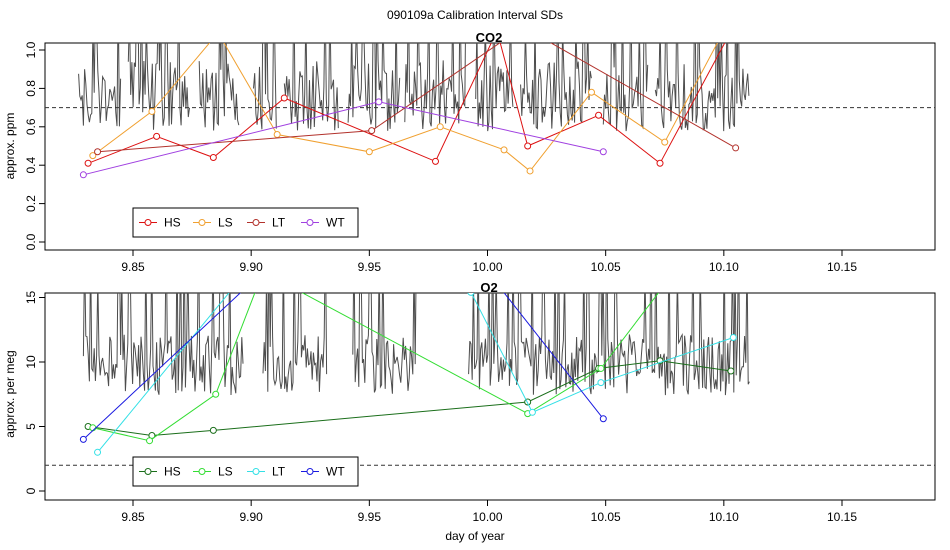 The width and height of the screenshot is (950, 550). Describe the element at coordinates (31, 426) in the screenshot. I see `o2-y-tick-label: 5` at that location.